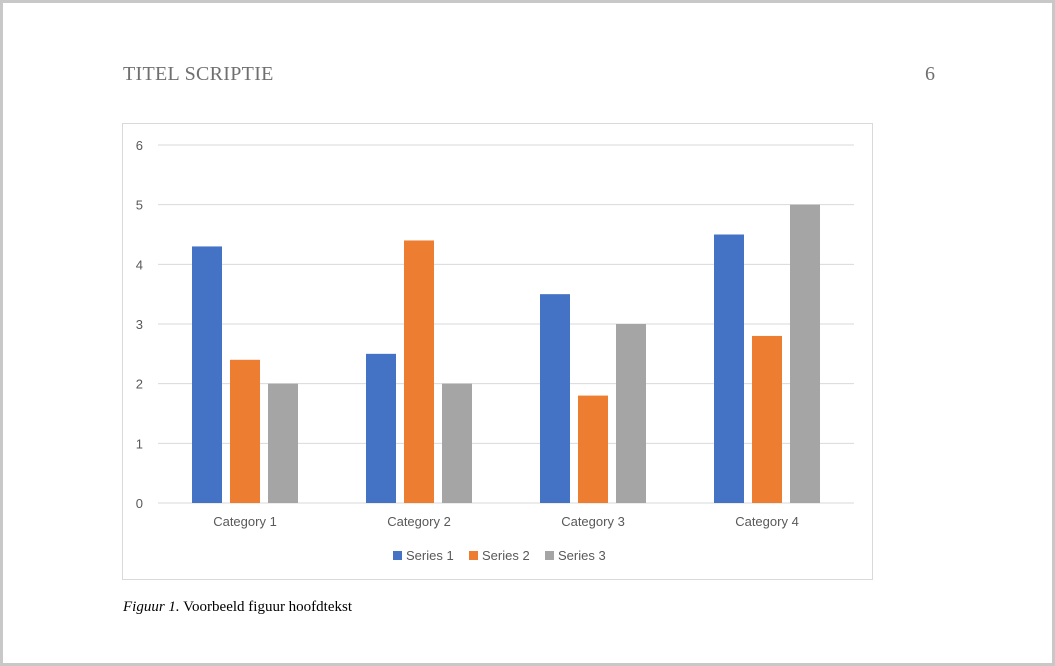  What do you see at coordinates (930, 74) in the screenshot?
I see `page-number: 6` at bounding box center [930, 74].